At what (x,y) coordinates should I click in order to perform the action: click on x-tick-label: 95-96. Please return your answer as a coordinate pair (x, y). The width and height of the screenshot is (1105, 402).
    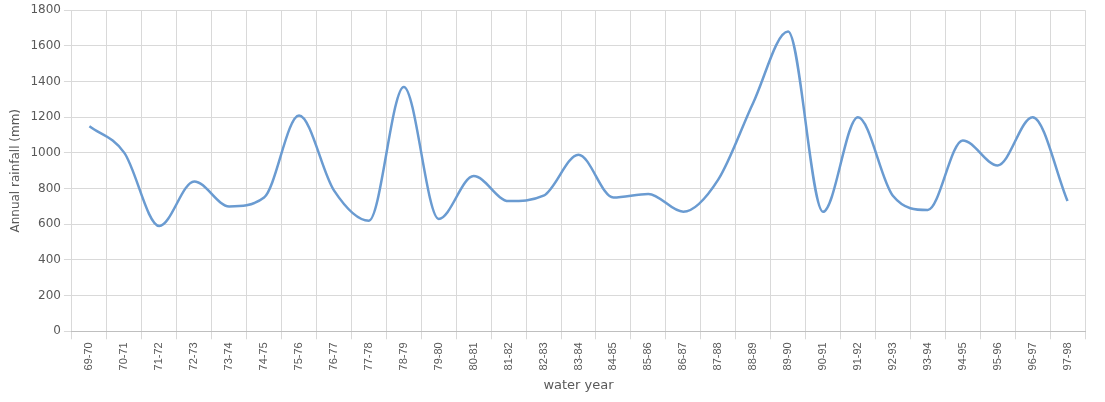
    Looking at the image, I should click on (996, 356).